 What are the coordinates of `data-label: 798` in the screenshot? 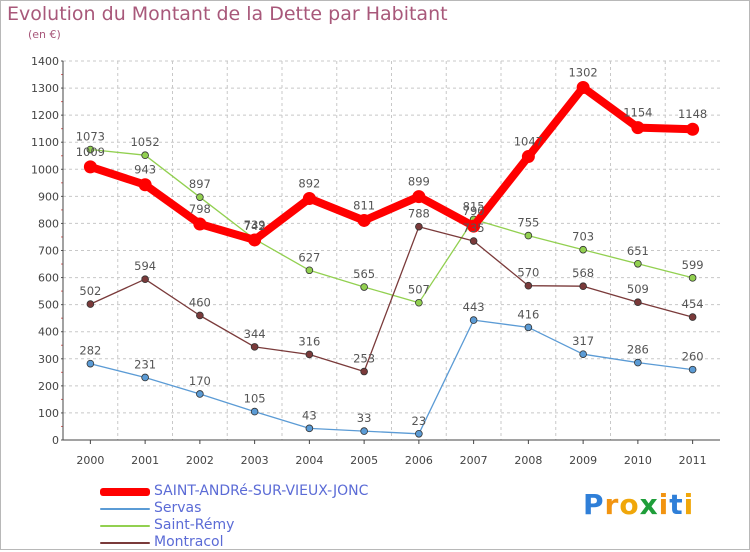 It's located at (200, 209).